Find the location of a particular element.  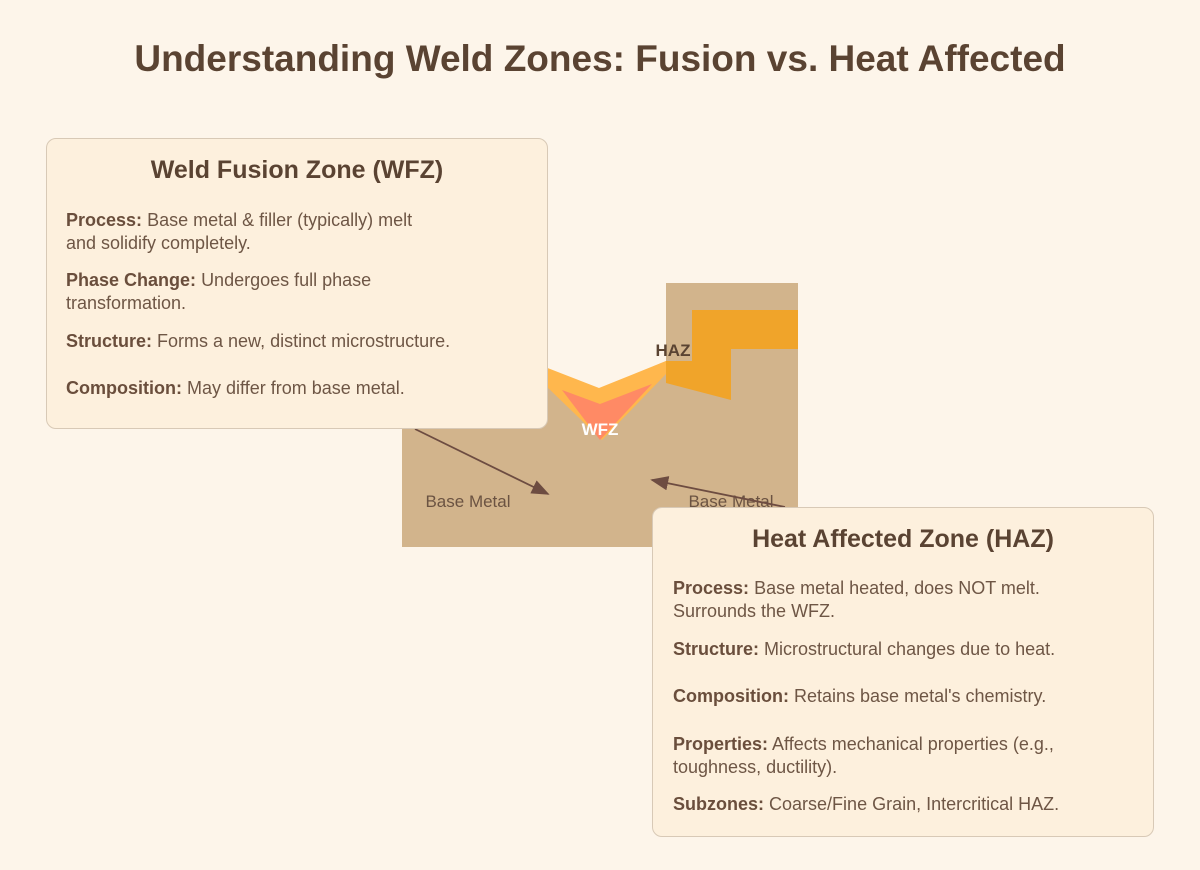

wfz-item-text: May differ from base metal. is located at coordinates (296, 388).